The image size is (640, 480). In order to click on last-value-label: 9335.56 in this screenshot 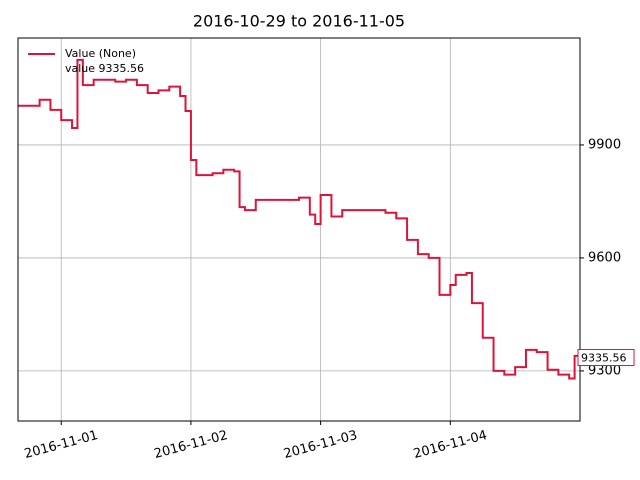, I will do `click(604, 358)`.